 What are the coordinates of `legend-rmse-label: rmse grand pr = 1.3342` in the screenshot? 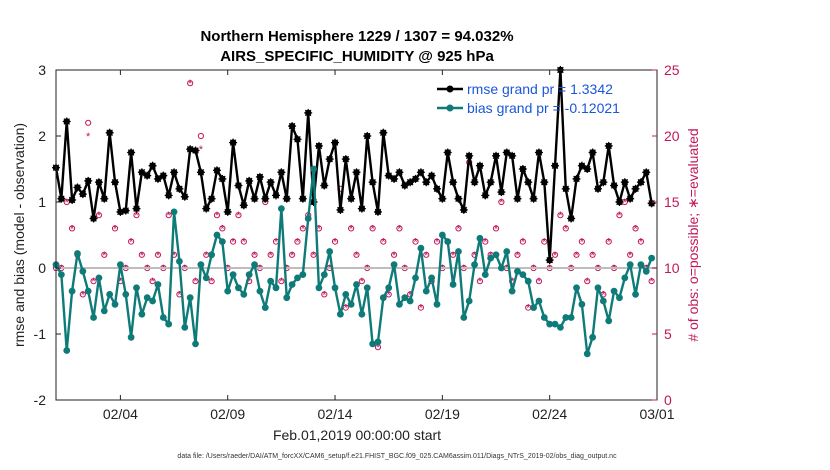 It's located at (540, 89).